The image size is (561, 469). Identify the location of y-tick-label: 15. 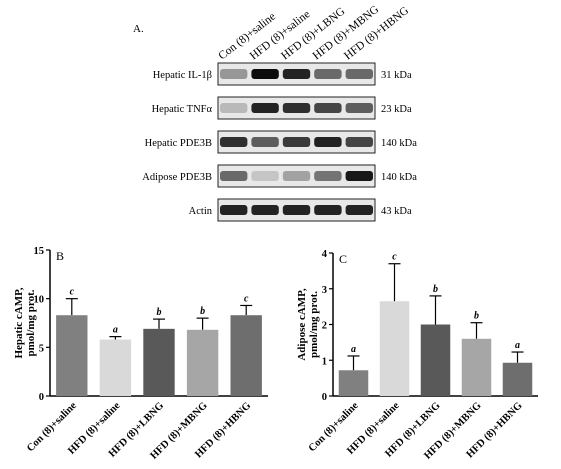
(39, 251).